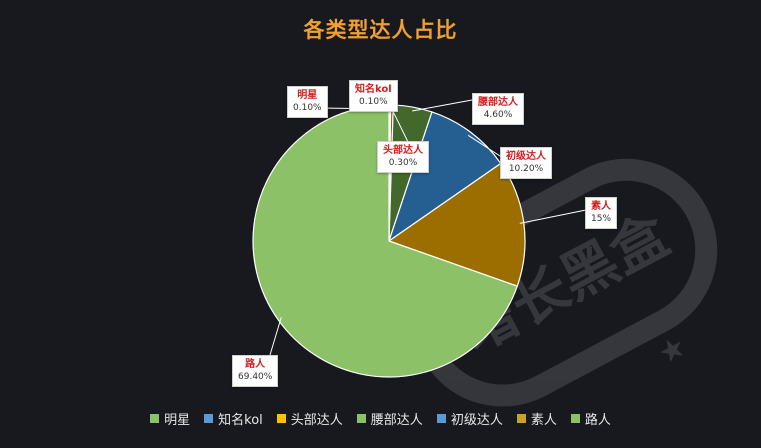 This screenshot has height=448, width=761. I want to click on data-label-name: 素人, so click(601, 206).